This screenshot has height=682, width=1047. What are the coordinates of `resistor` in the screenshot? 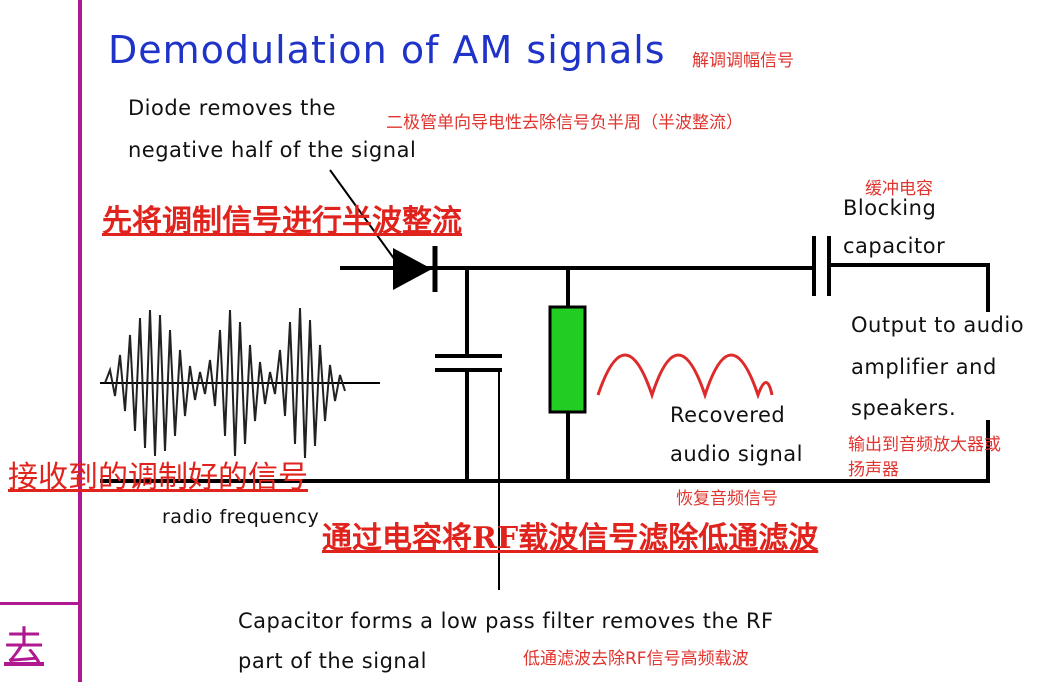 It's located at (567, 359).